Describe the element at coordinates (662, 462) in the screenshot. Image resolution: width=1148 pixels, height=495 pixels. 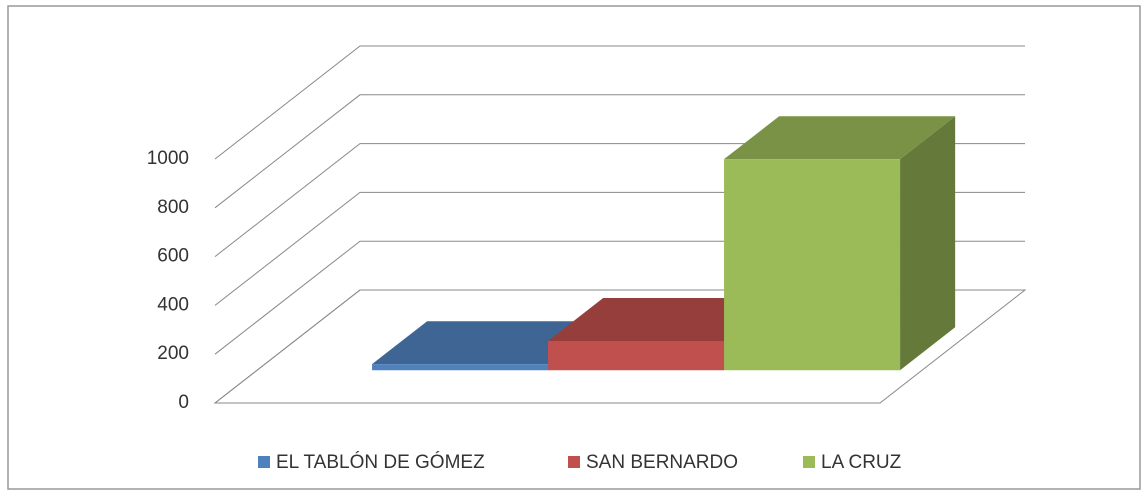
I see `legend-label: SAN BERNARDO` at that location.